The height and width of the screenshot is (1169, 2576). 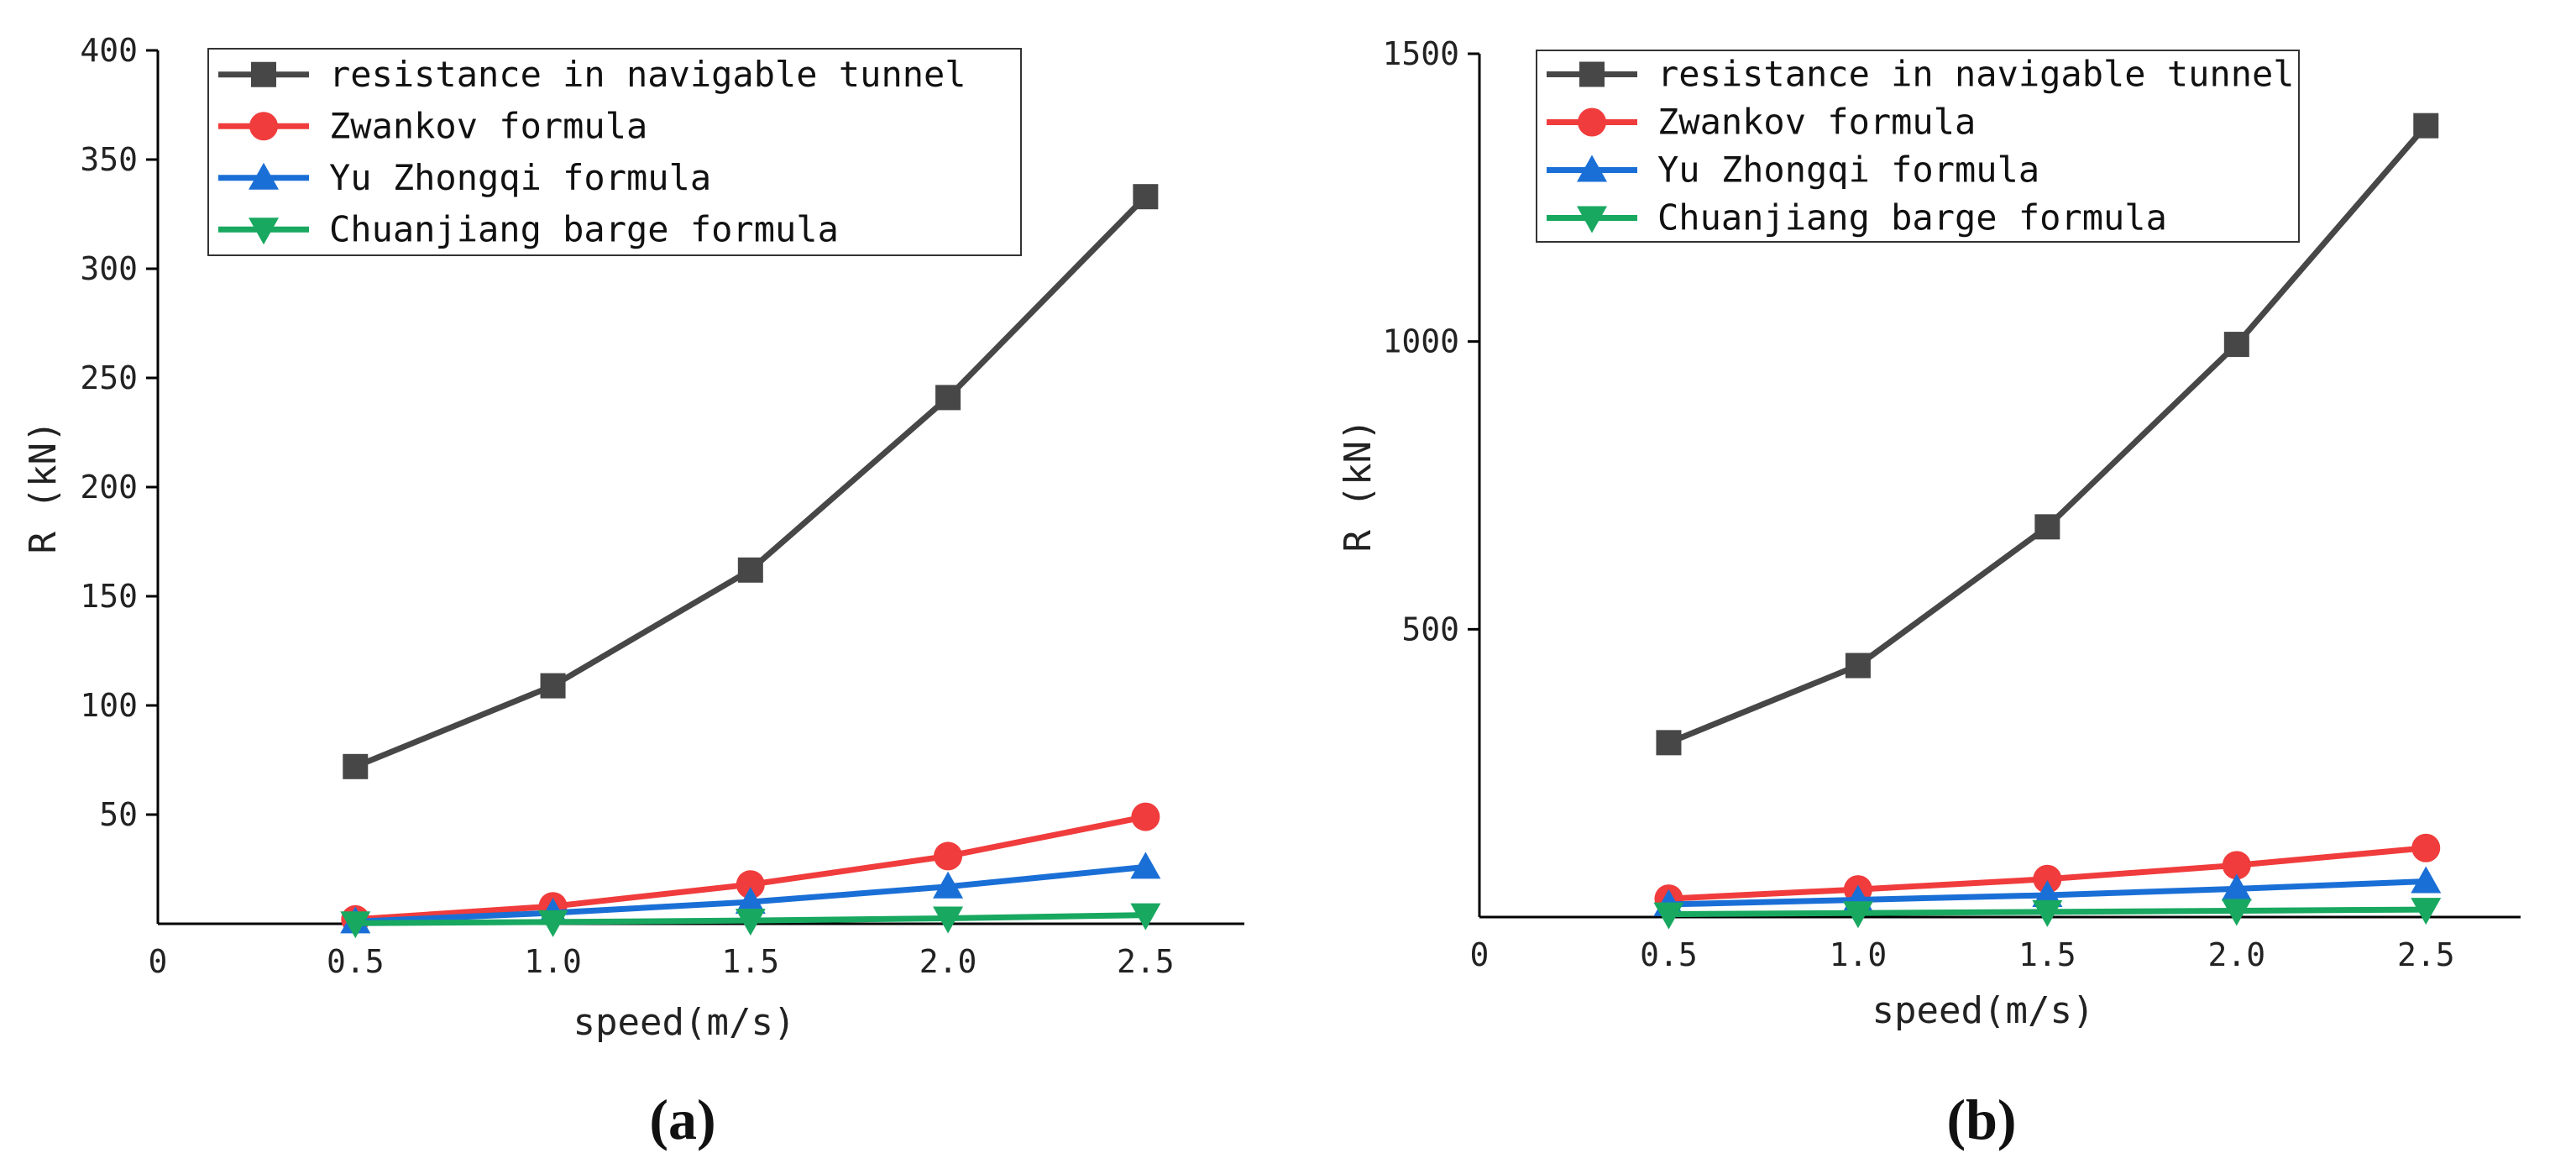 I want to click on y-tick-label: 250, so click(x=109, y=377).